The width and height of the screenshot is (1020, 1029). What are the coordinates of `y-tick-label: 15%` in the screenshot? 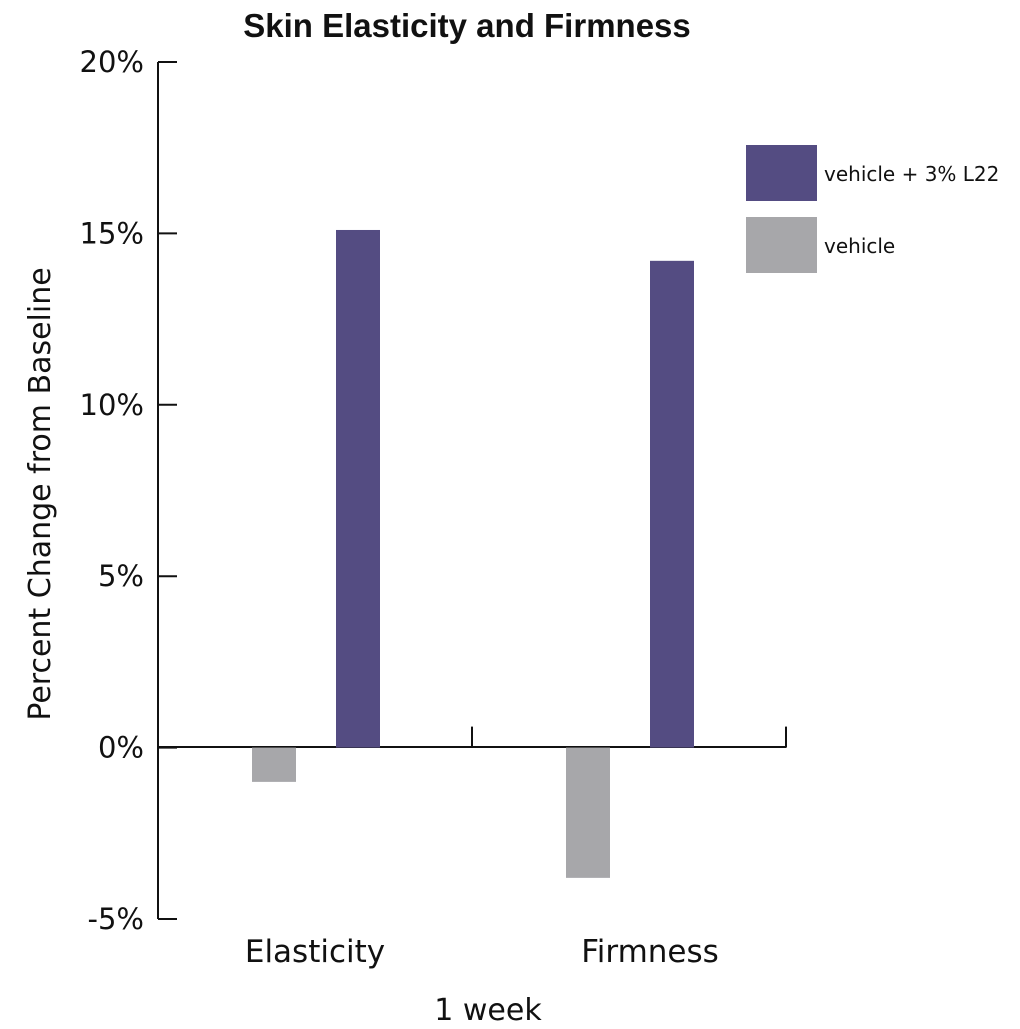 It's located at (112, 233).